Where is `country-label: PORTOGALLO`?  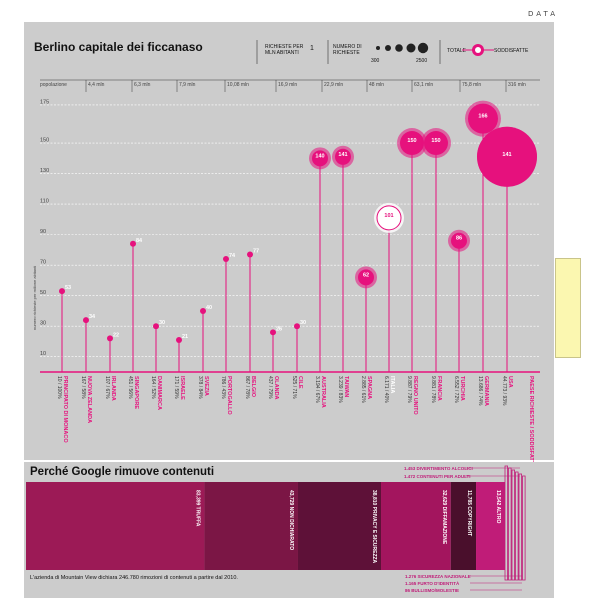
country-label: PORTOGALLO is located at coordinates (229, 395).